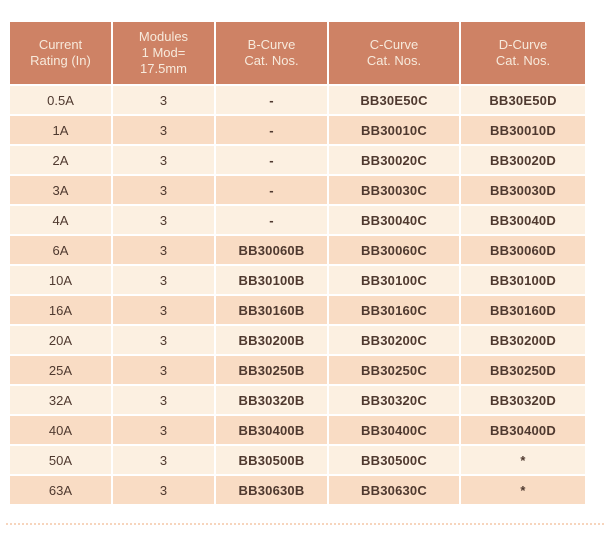 This screenshot has width=612, height=536. Describe the element at coordinates (60, 340) in the screenshot. I see `cell-current-rating: 20A` at that location.